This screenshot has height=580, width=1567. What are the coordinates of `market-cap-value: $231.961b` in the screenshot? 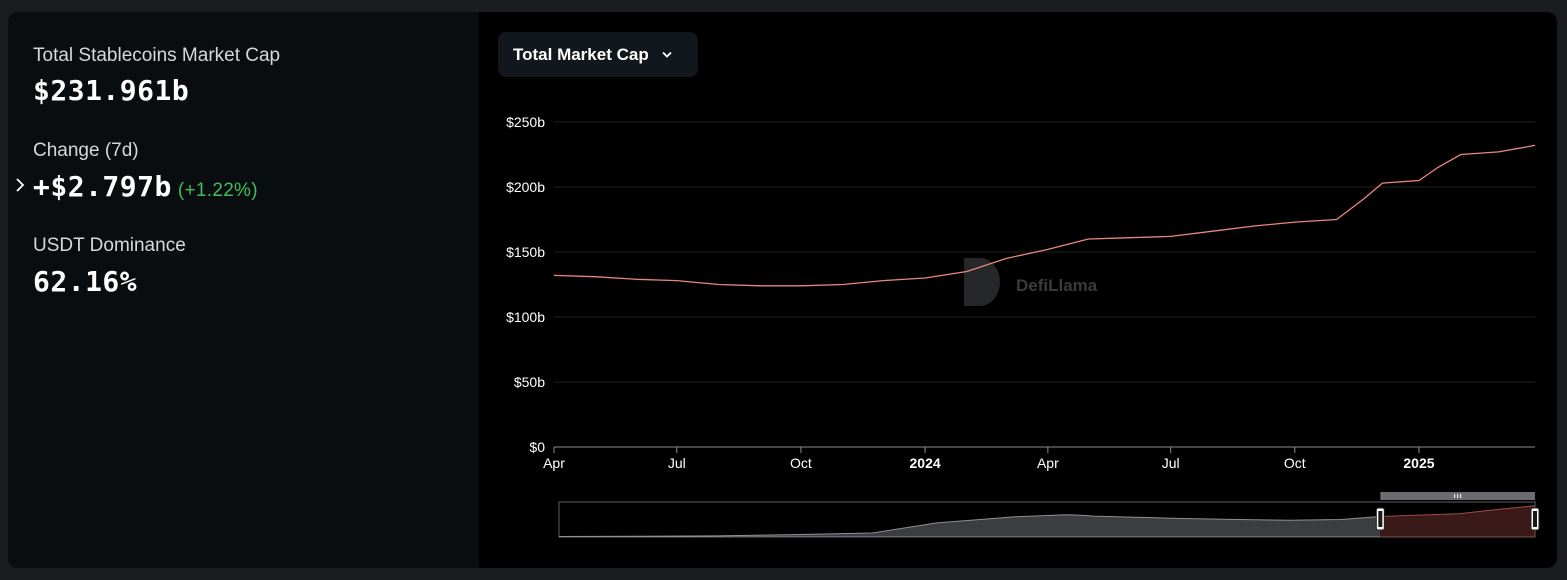 It's located at (111, 90).